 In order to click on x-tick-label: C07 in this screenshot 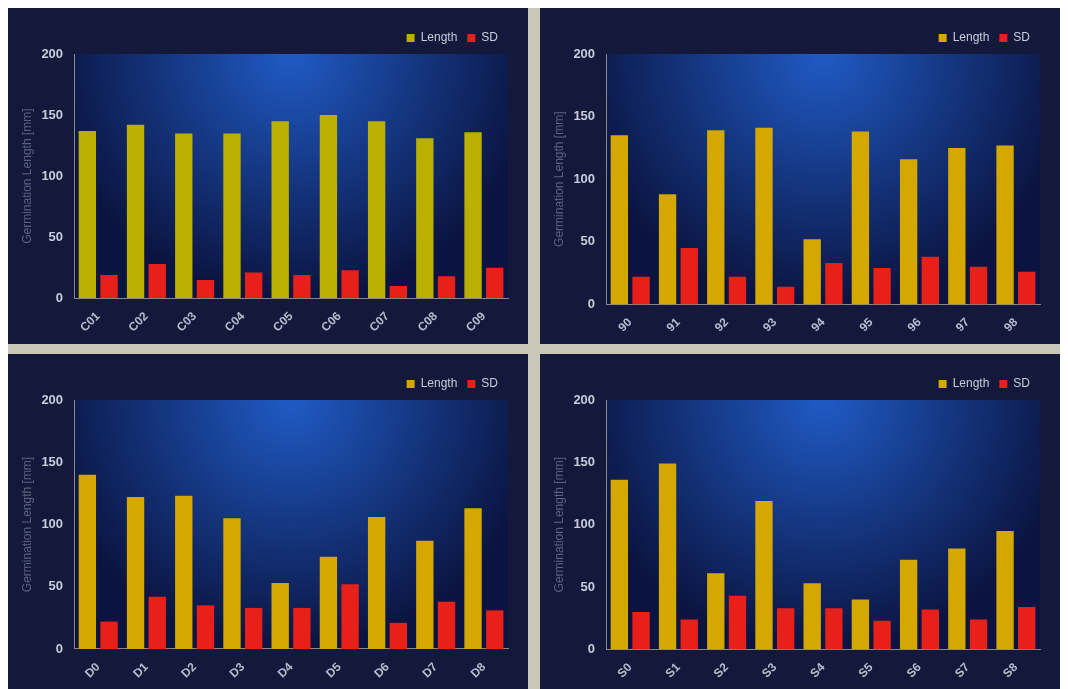, I will do `click(379, 321)`.